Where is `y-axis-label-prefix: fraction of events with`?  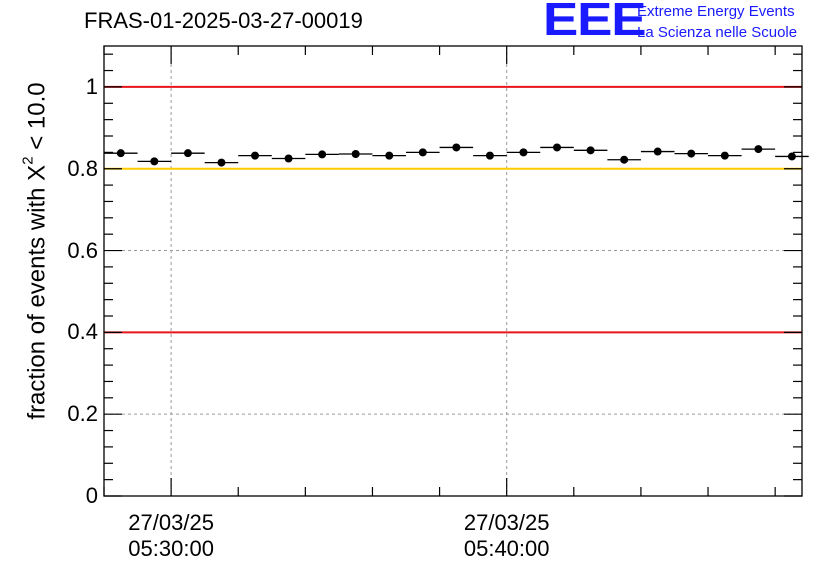 y-axis-label-prefix: fraction of events with is located at coordinates (37, 300).